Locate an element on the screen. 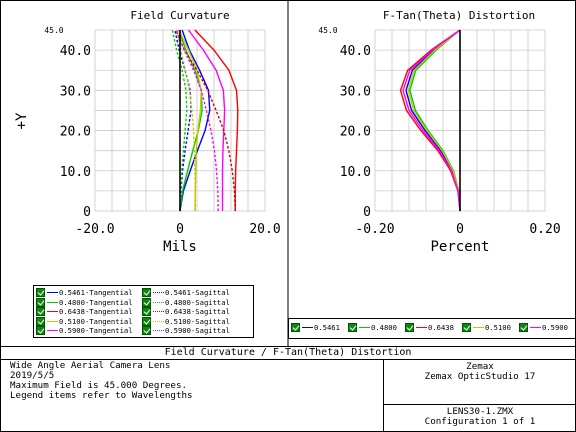 The height and width of the screenshot is (432, 576). field-curvature-xtick-label: 0 is located at coordinates (180, 229).